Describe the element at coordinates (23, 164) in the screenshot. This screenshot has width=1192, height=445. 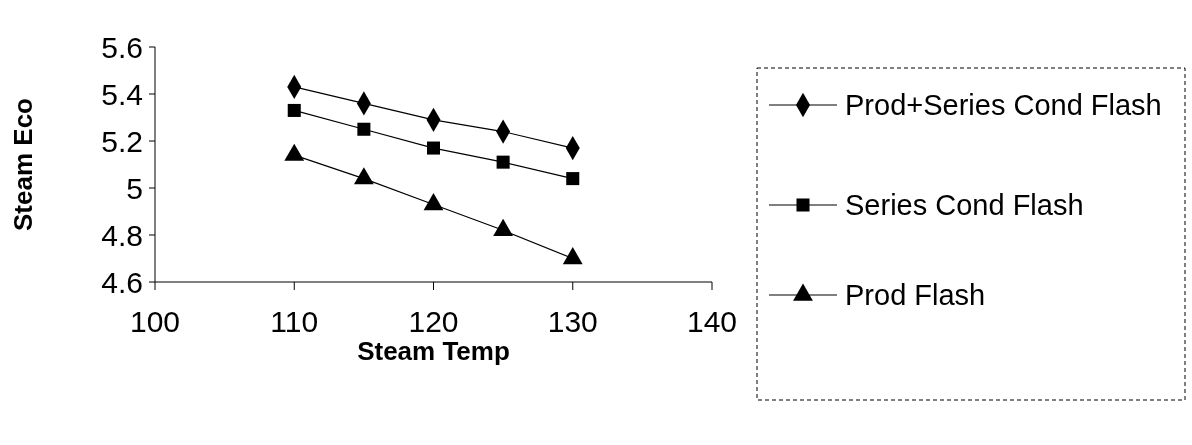
I see `y-axis-title: Steam Eco` at that location.